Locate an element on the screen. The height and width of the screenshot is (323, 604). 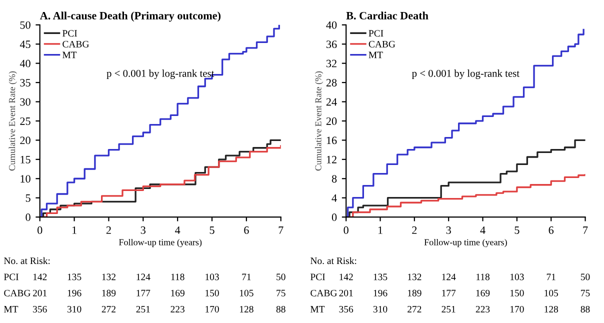
chart-title: B. Cardiac Death is located at coordinates (387, 16).